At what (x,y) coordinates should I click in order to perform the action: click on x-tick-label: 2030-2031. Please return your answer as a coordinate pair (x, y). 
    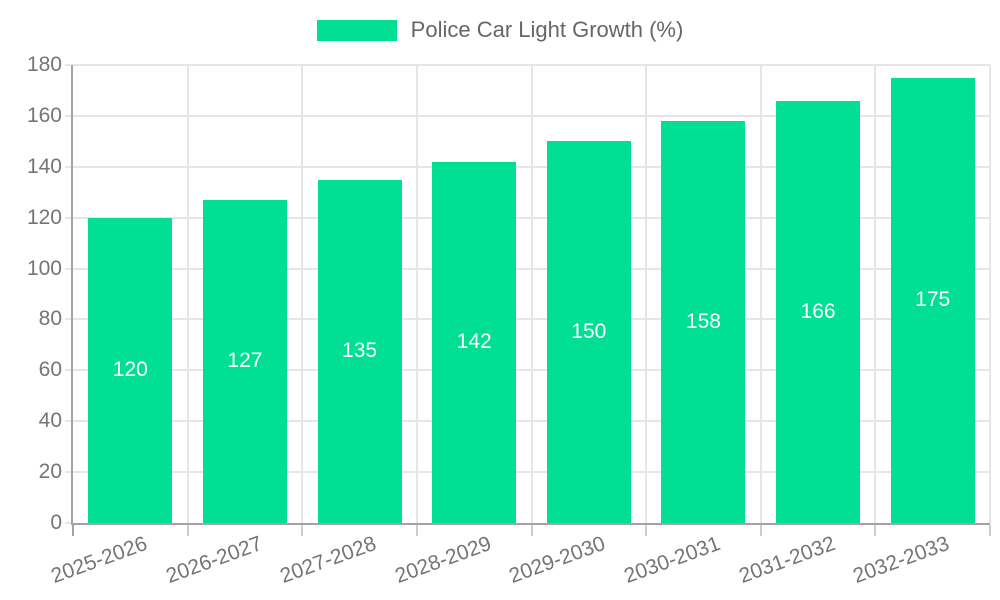
    Looking at the image, I should click on (672, 560).